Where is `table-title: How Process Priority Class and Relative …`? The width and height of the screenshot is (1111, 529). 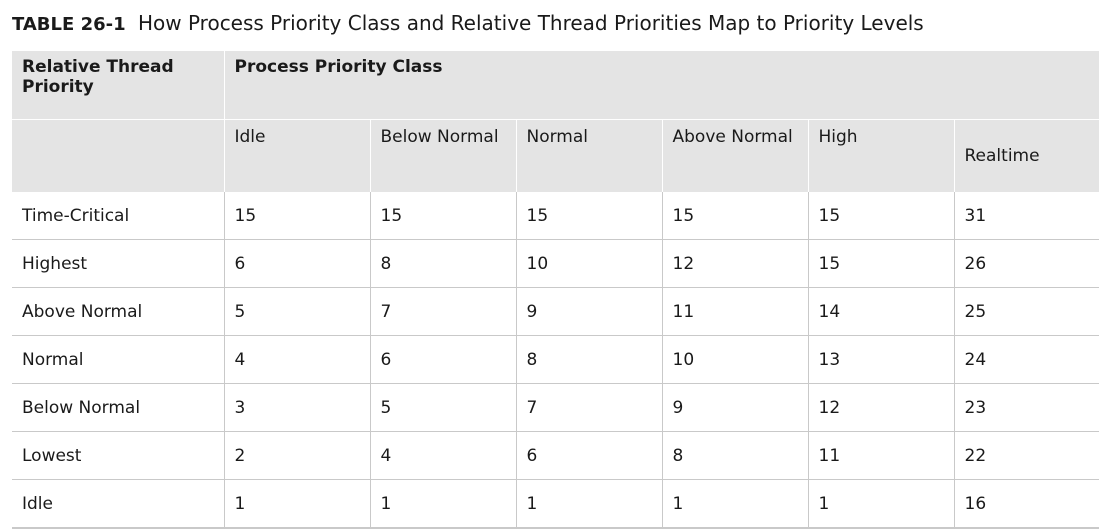 table-title: How Process Priority Class and Relative … is located at coordinates (530, 23).